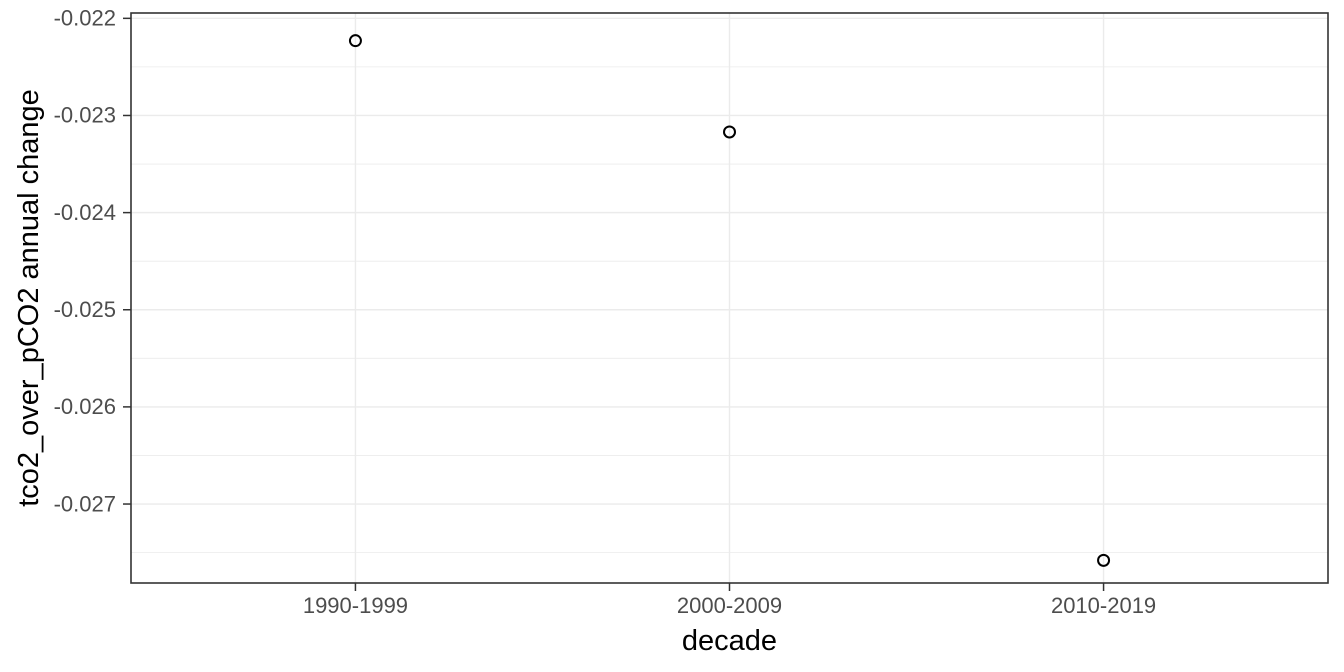  I want to click on y-tick-label: -0.022, so click(85, 18).